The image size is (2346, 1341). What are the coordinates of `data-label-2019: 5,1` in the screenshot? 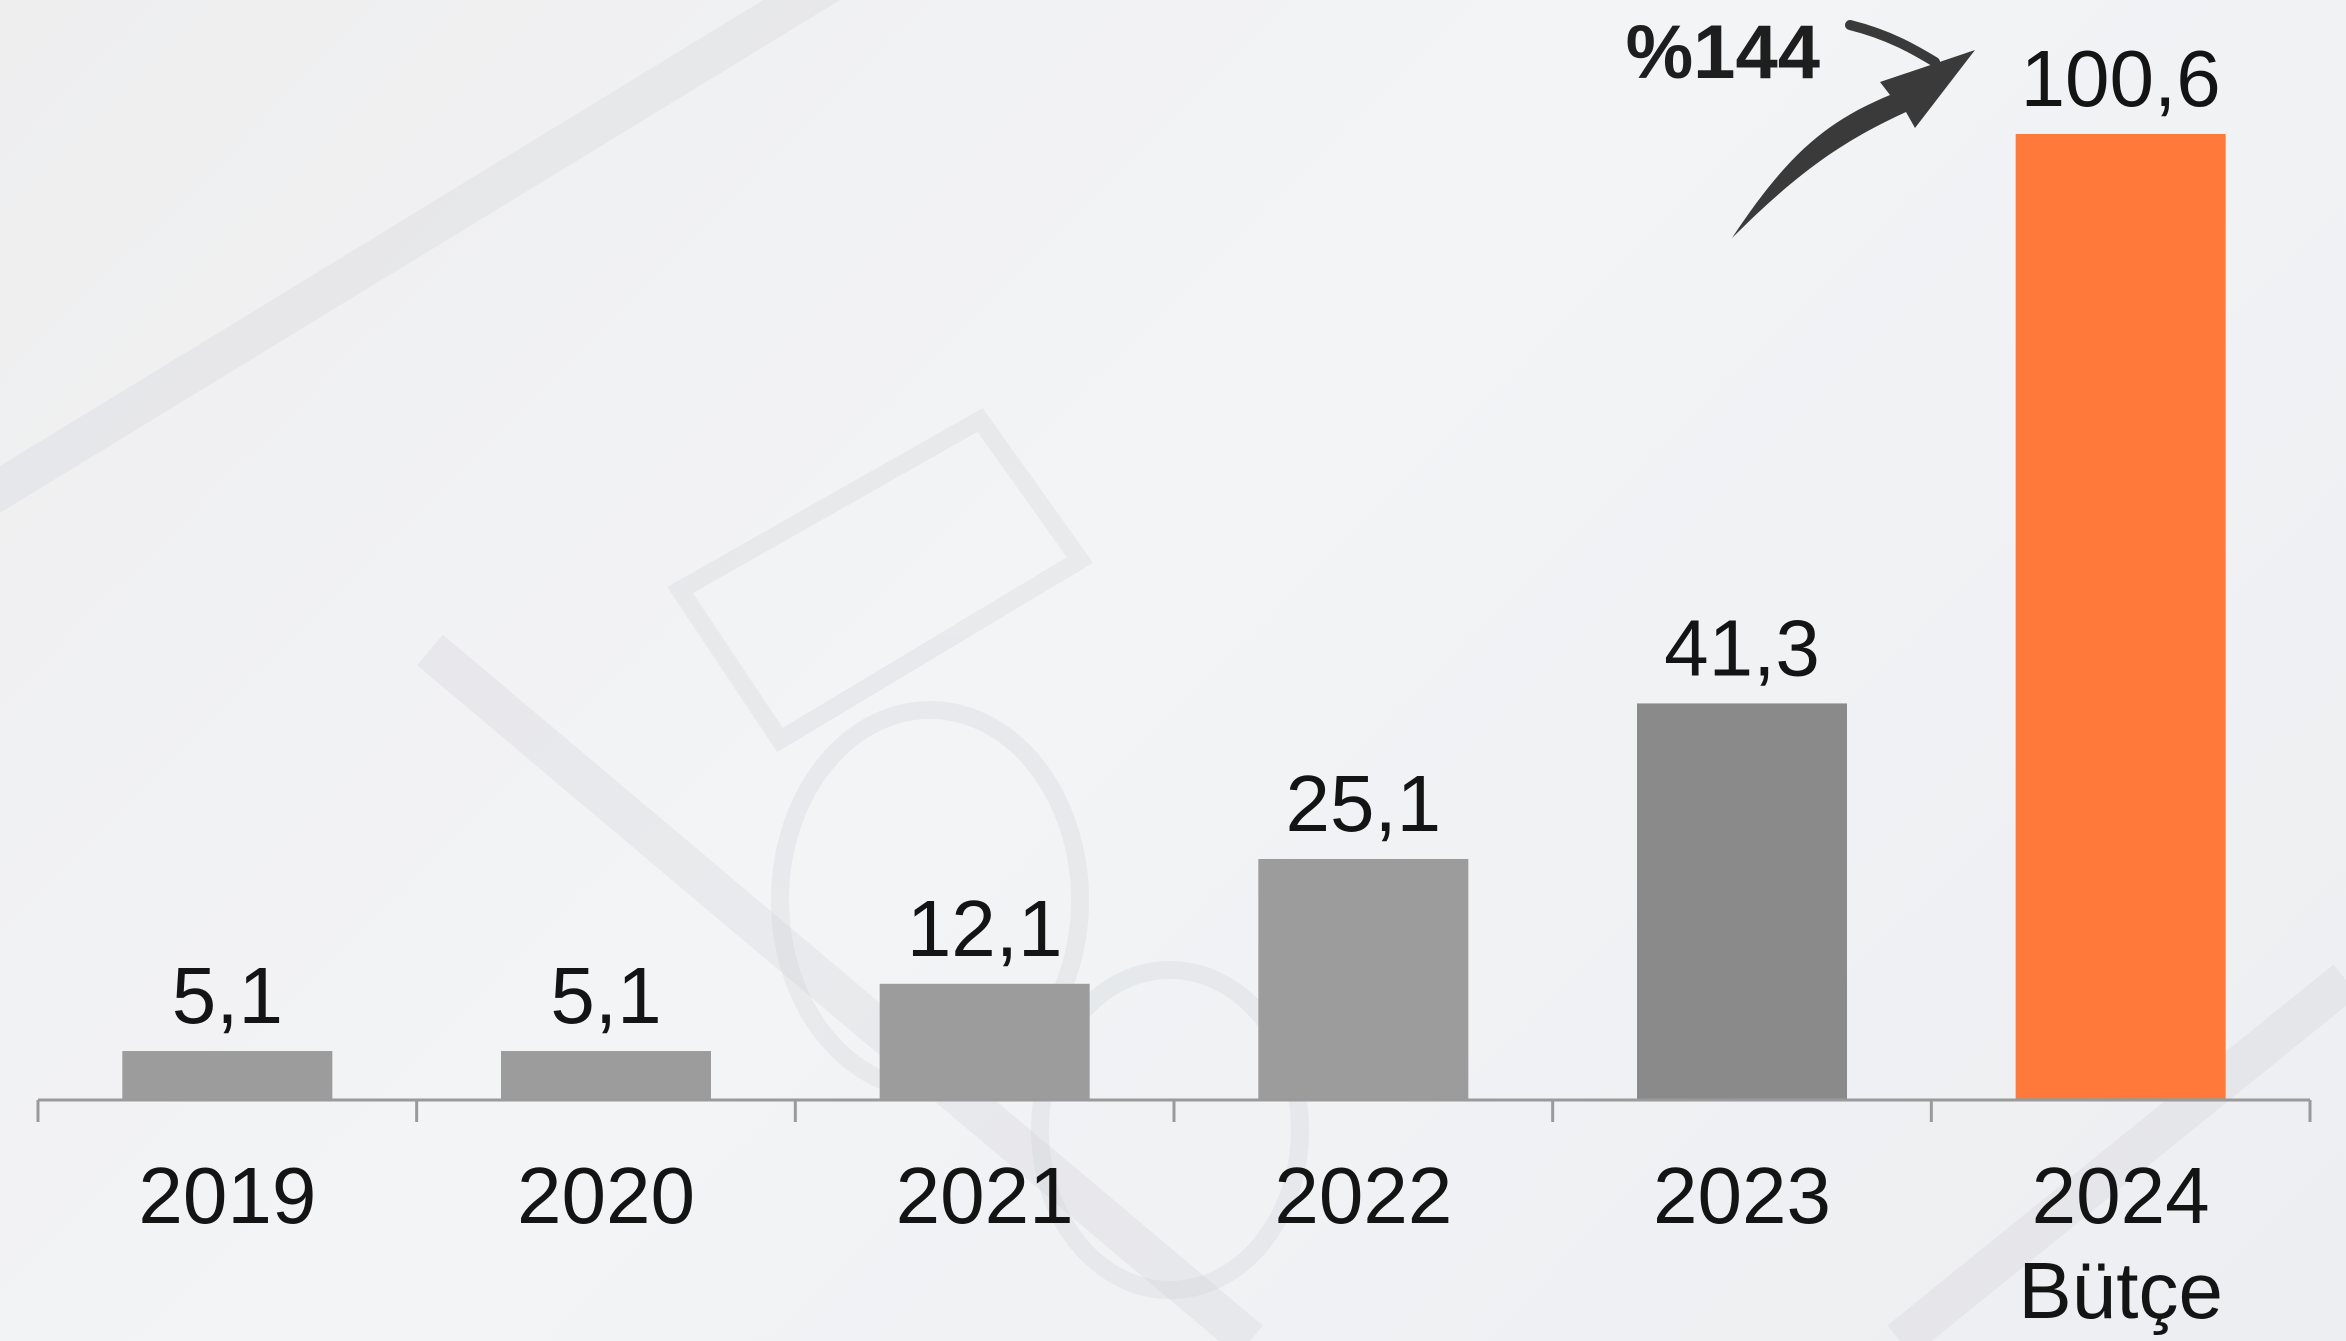 It's located at (227, 995).